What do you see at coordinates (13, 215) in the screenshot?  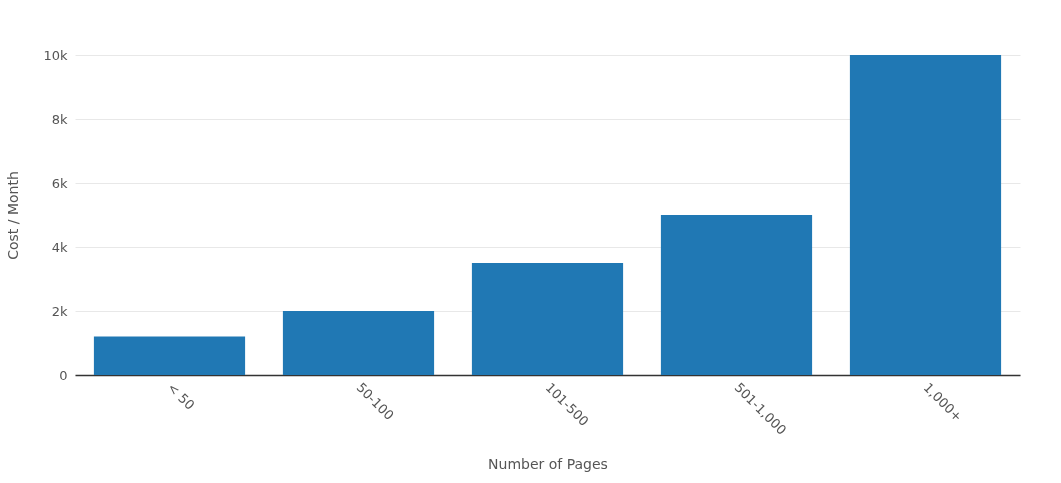 I see `y-axis-title: Cost / Month` at bounding box center [13, 215].